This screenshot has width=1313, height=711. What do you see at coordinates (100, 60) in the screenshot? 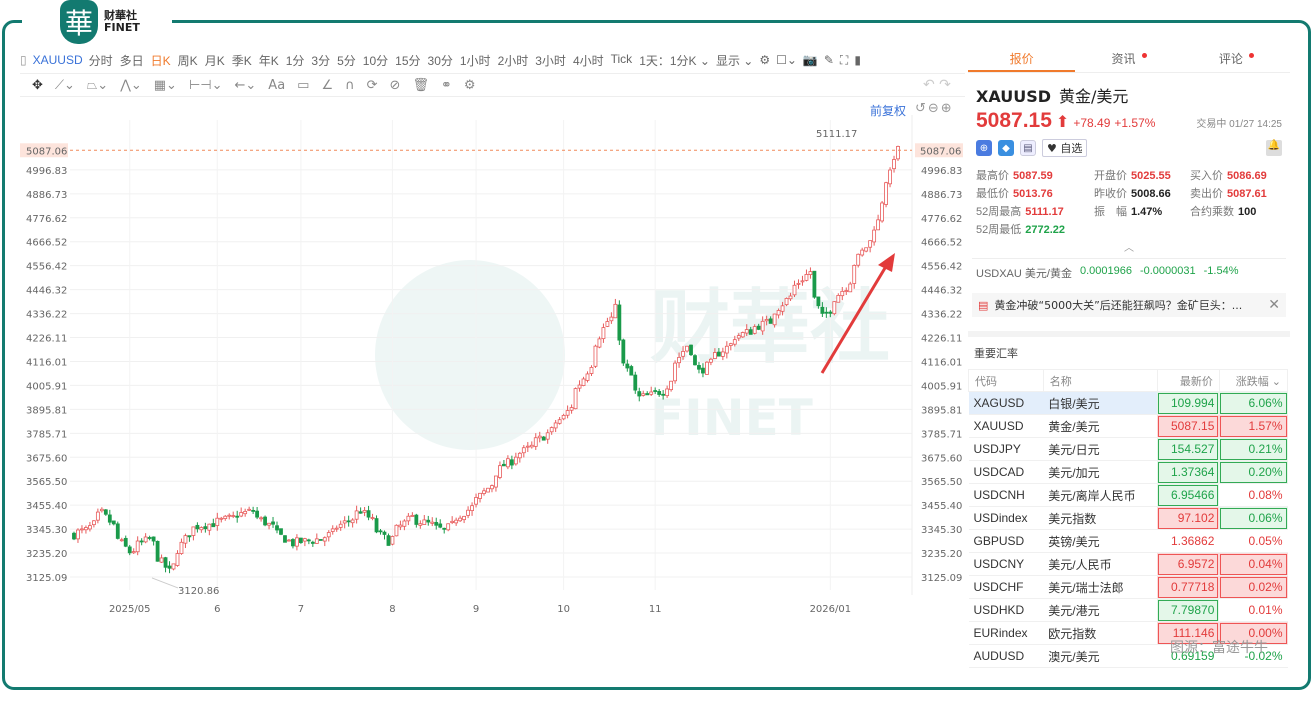
I see `period-0: 分时` at bounding box center [100, 60].